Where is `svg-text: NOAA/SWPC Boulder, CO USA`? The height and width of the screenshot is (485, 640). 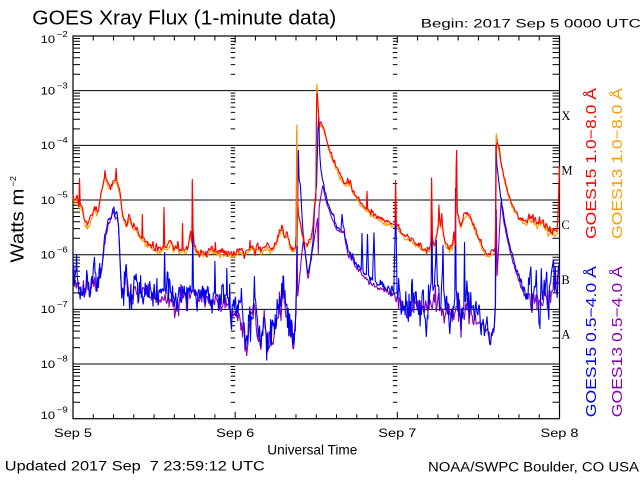 svg-text: NOAA/SWPC Boulder, CO USA is located at coordinates (534, 468).